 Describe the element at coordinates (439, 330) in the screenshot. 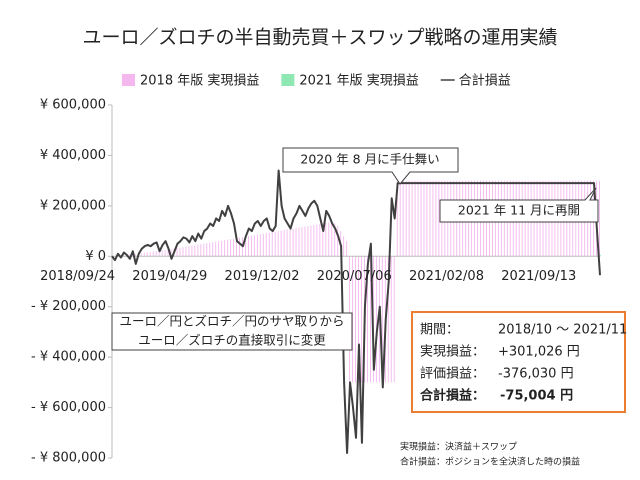

I see `summary-label: 期間：` at that location.